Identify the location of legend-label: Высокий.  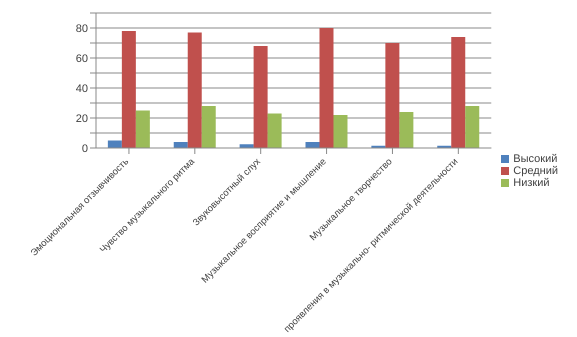
(535, 158).